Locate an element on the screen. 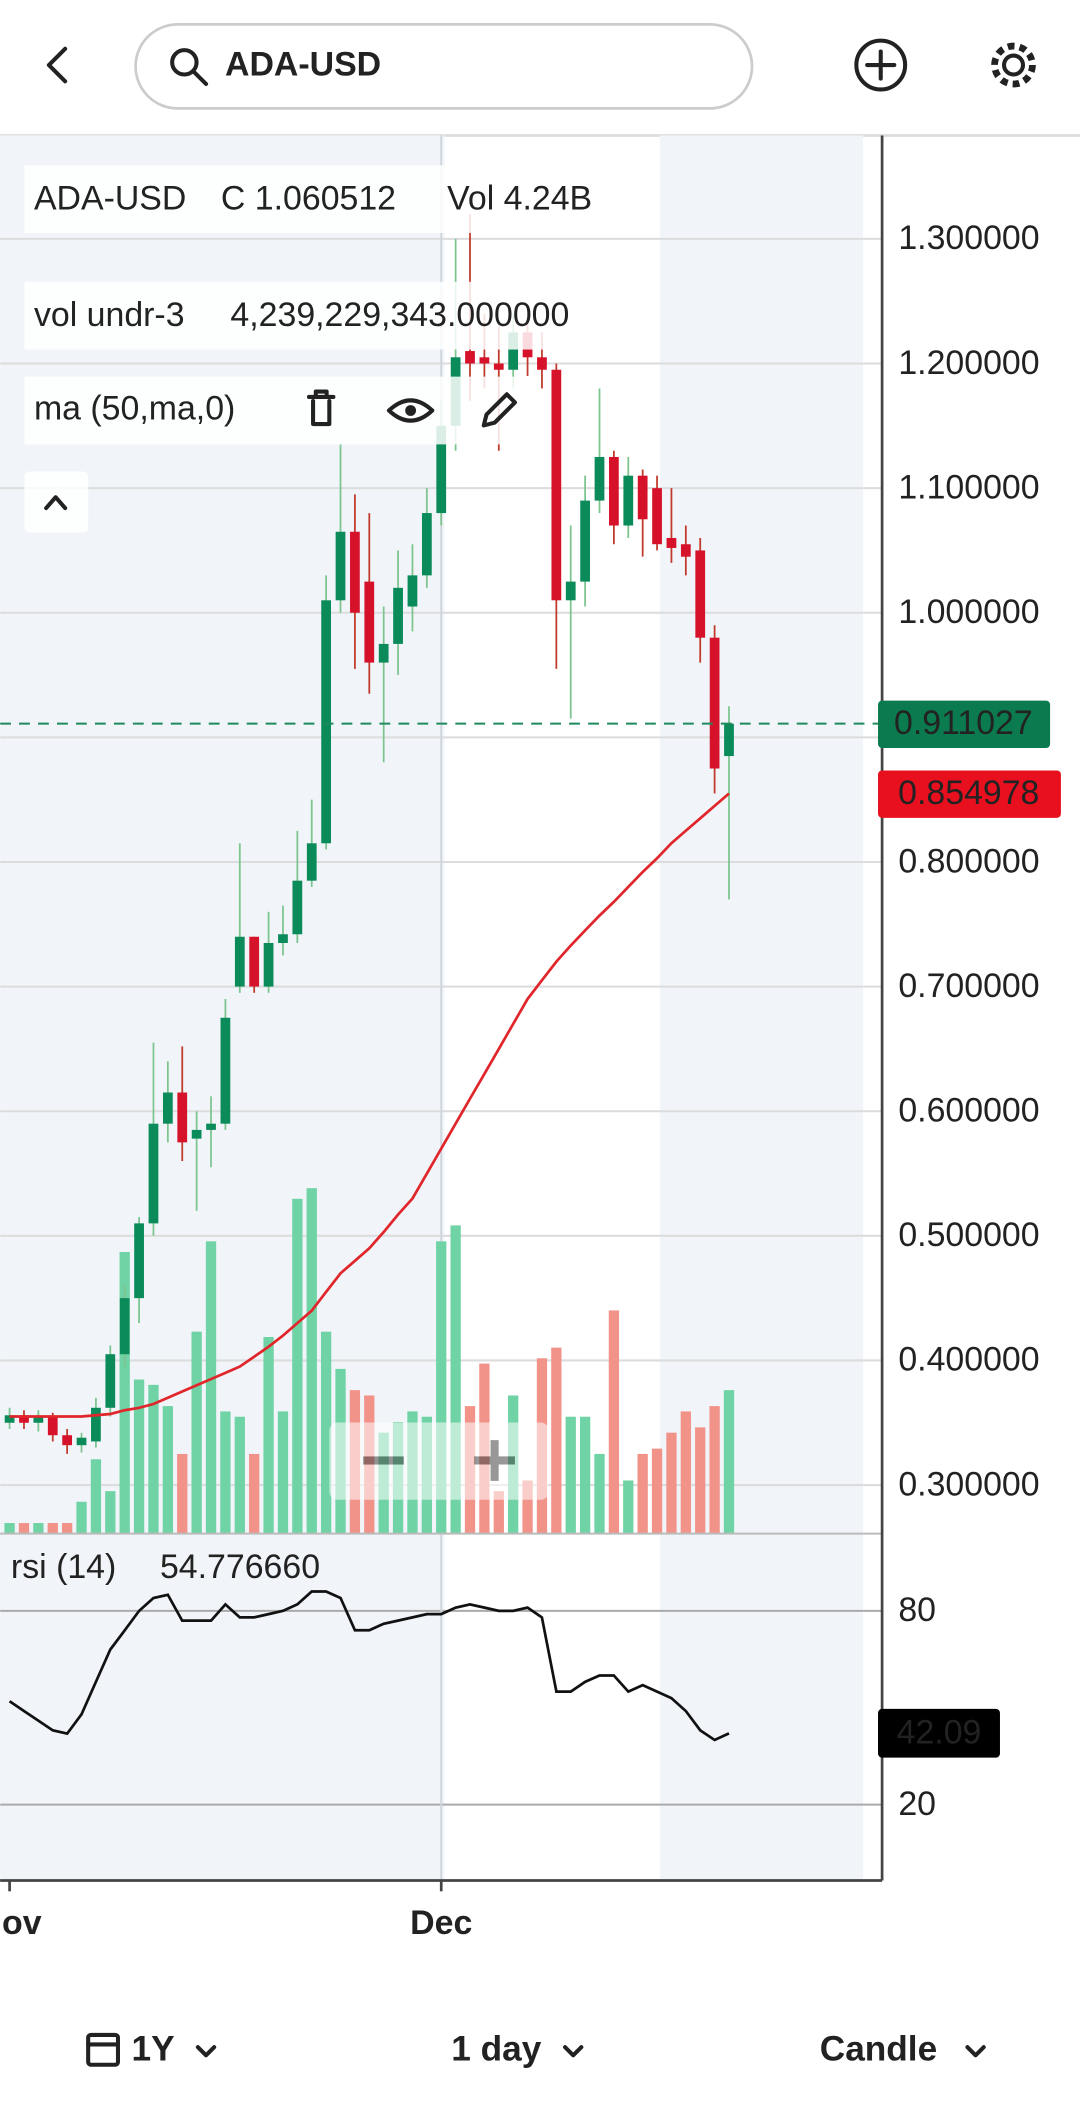 The image size is (1080, 2123). y-tick-label: 0.300000 is located at coordinates (968, 1484).